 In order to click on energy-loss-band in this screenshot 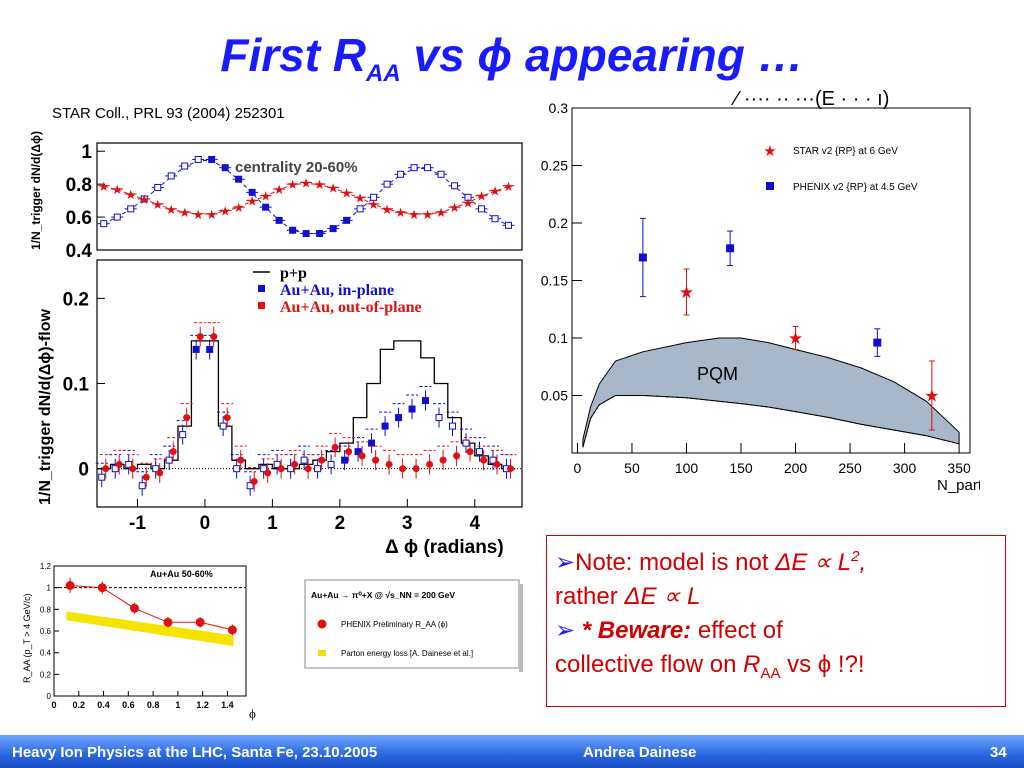, I will do `click(150, 629)`.